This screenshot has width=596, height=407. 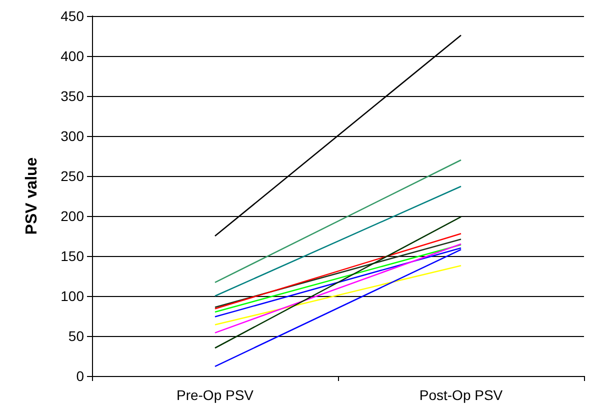 What do you see at coordinates (72, 176) in the screenshot?
I see `y-tick-label: 250` at bounding box center [72, 176].